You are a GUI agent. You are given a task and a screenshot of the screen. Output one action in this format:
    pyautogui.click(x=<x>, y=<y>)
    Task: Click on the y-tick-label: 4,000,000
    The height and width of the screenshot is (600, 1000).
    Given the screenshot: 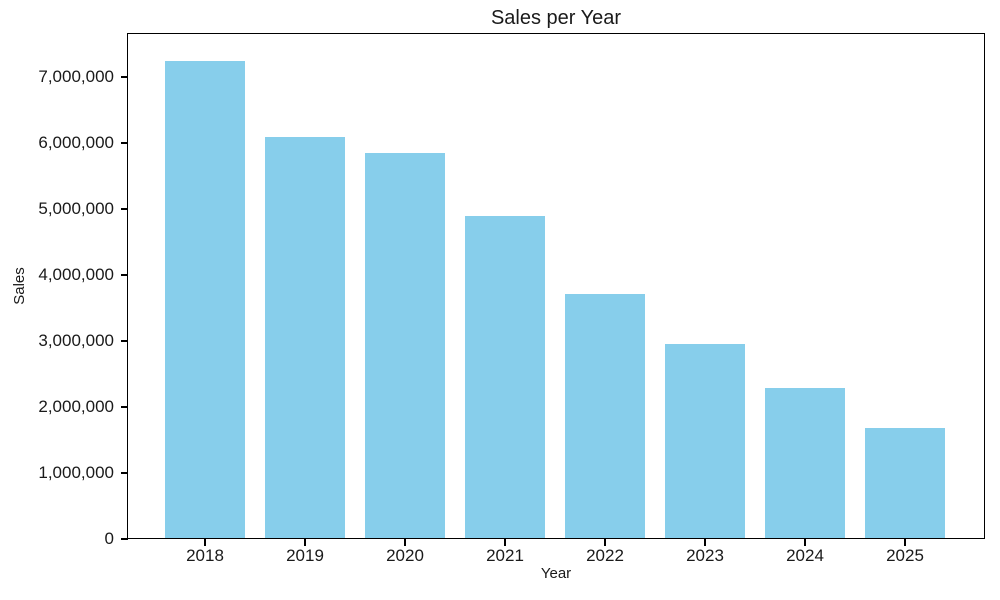 What is the action you would take?
    pyautogui.click(x=76, y=275)
    